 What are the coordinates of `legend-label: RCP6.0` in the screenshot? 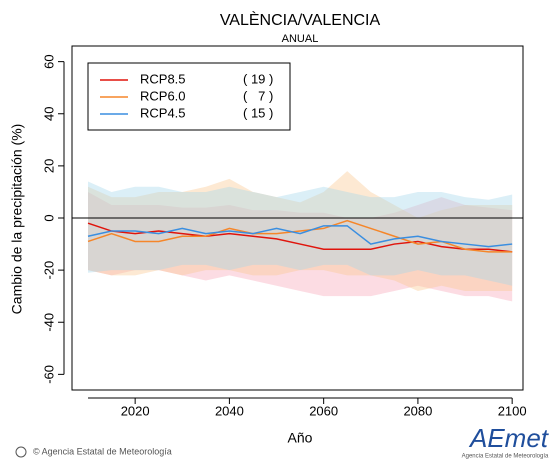 It's located at (163, 95).